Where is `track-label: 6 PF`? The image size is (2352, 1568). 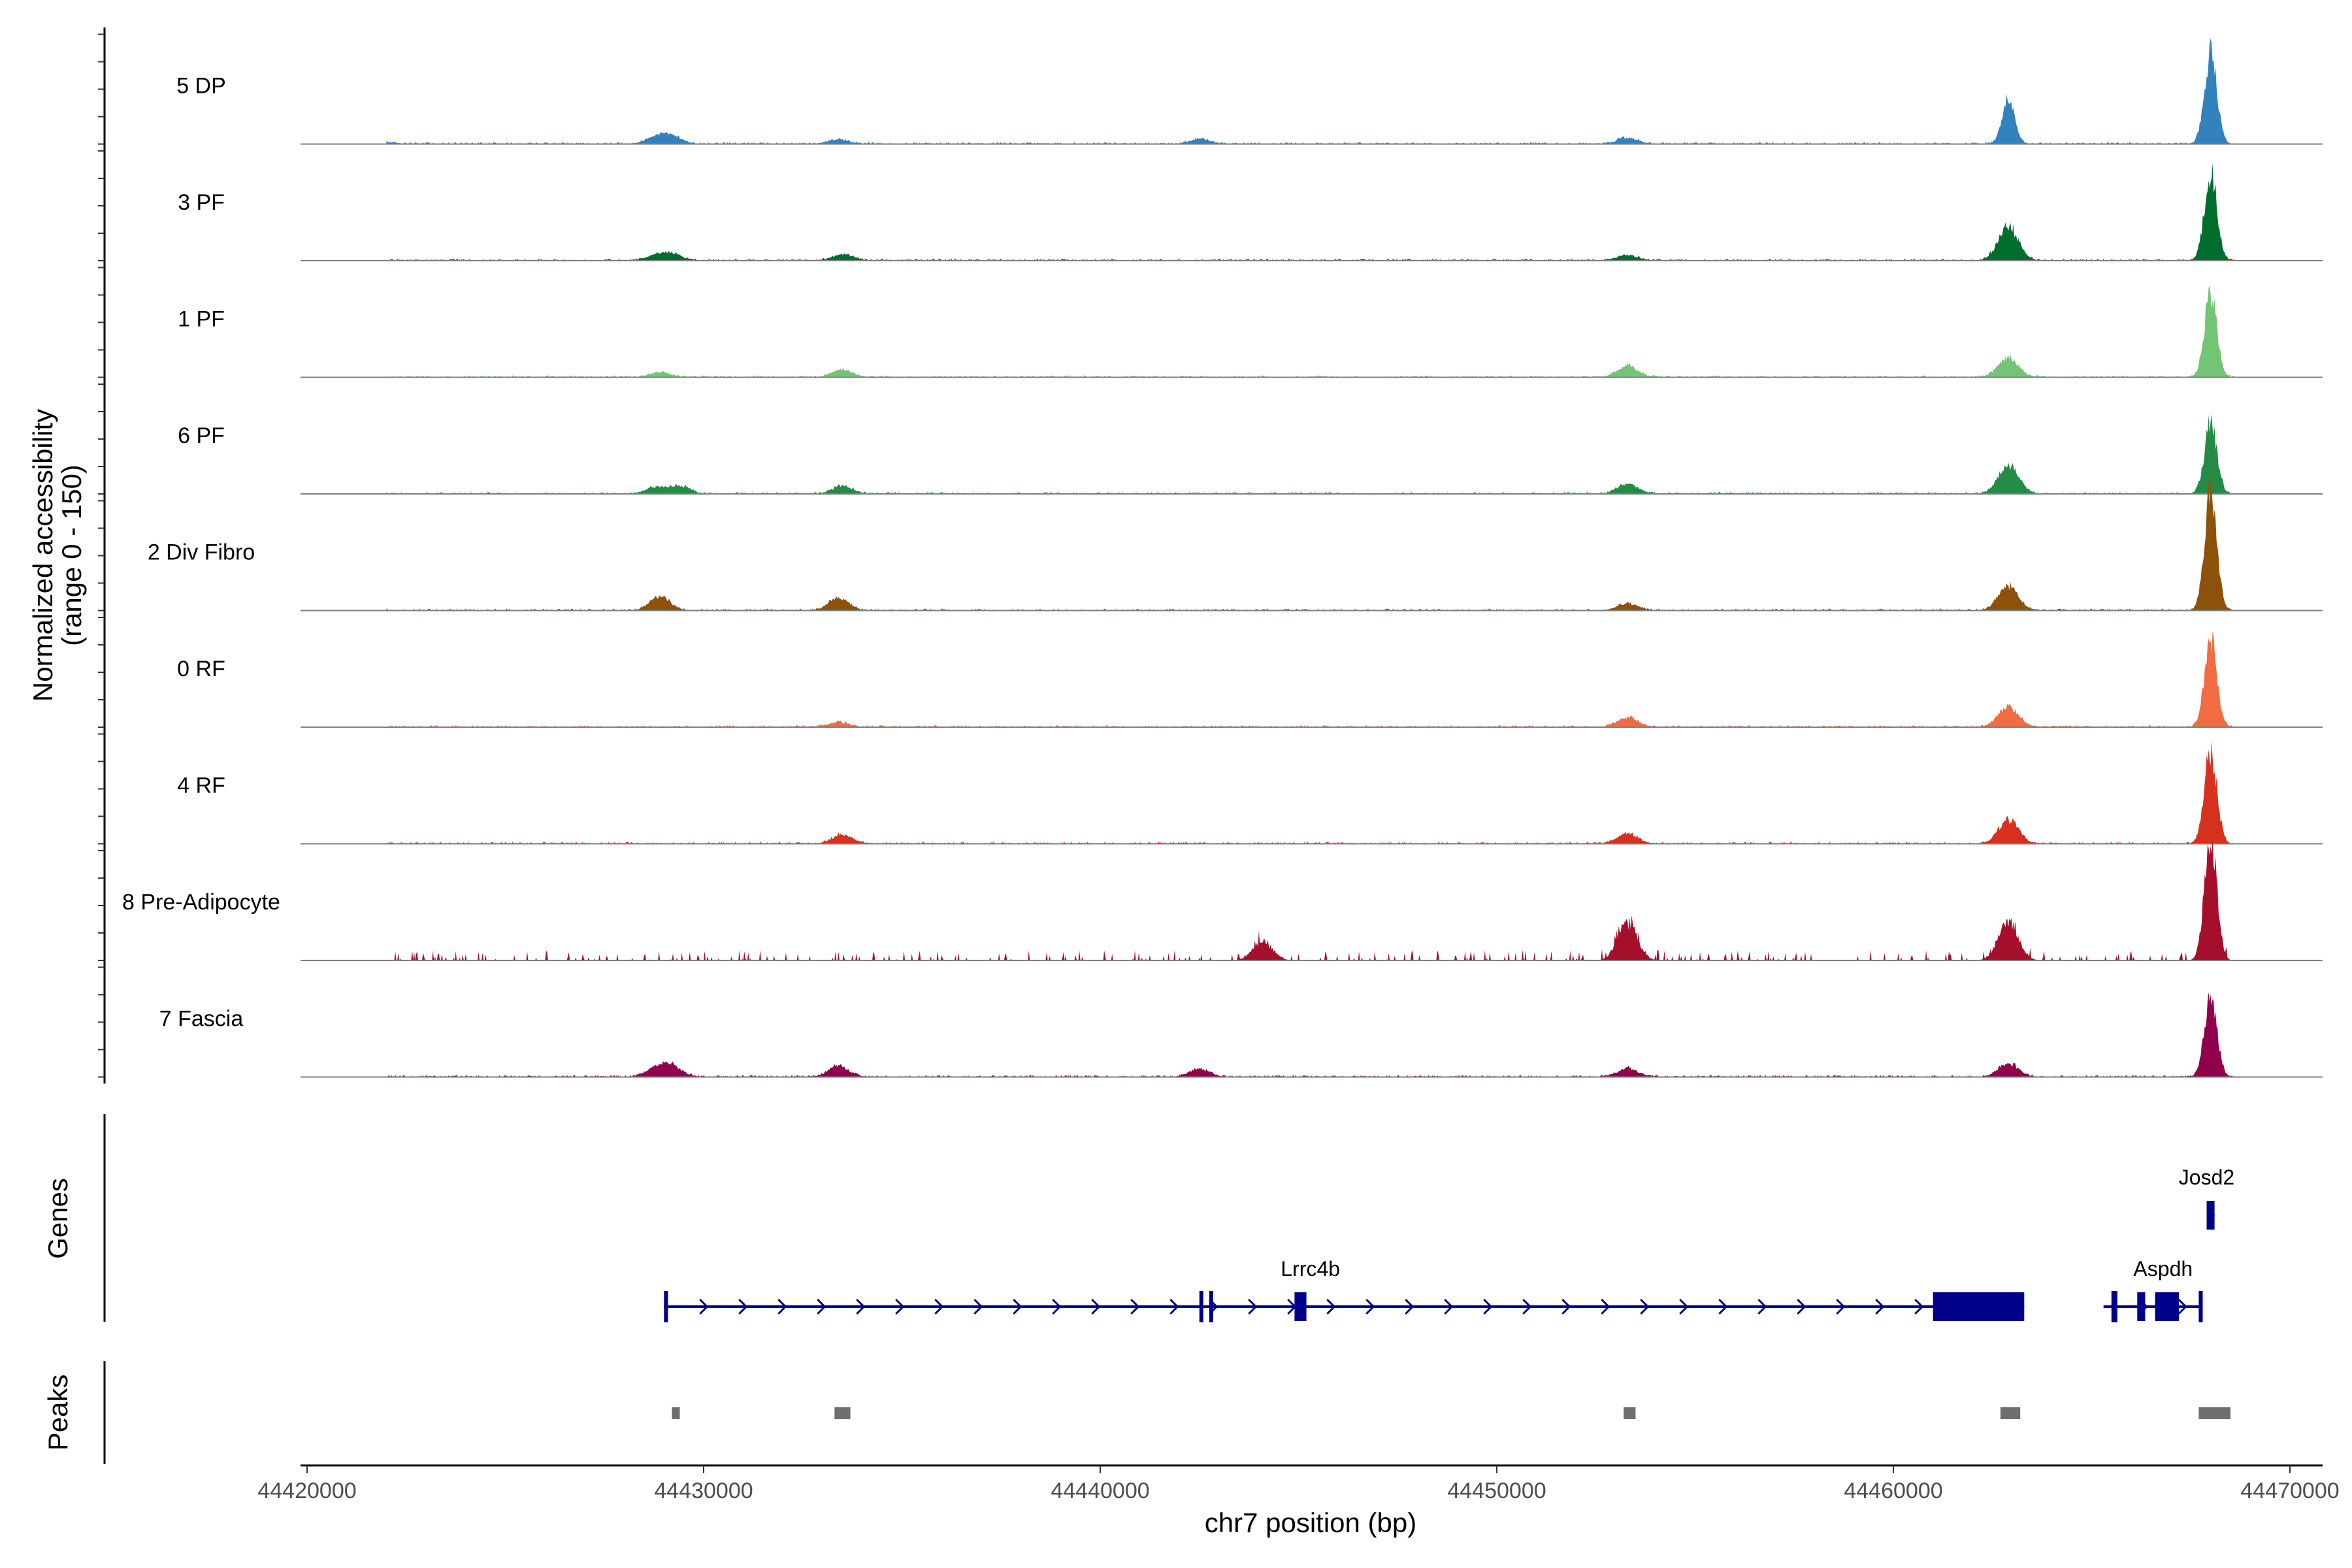
track-label: 6 PF is located at coordinates (201, 435).